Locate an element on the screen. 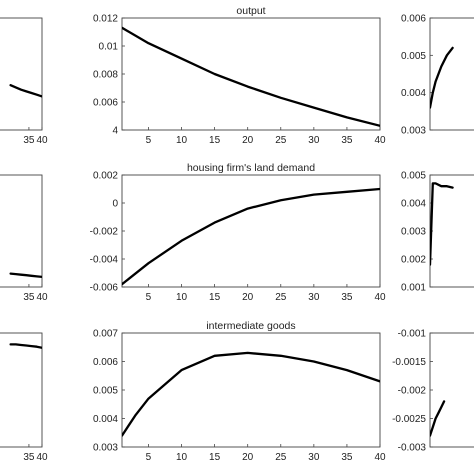 The width and height of the screenshot is (474, 474). panel-2: 0.006 0.005 0.004 0.003 is located at coordinates (437, 75).